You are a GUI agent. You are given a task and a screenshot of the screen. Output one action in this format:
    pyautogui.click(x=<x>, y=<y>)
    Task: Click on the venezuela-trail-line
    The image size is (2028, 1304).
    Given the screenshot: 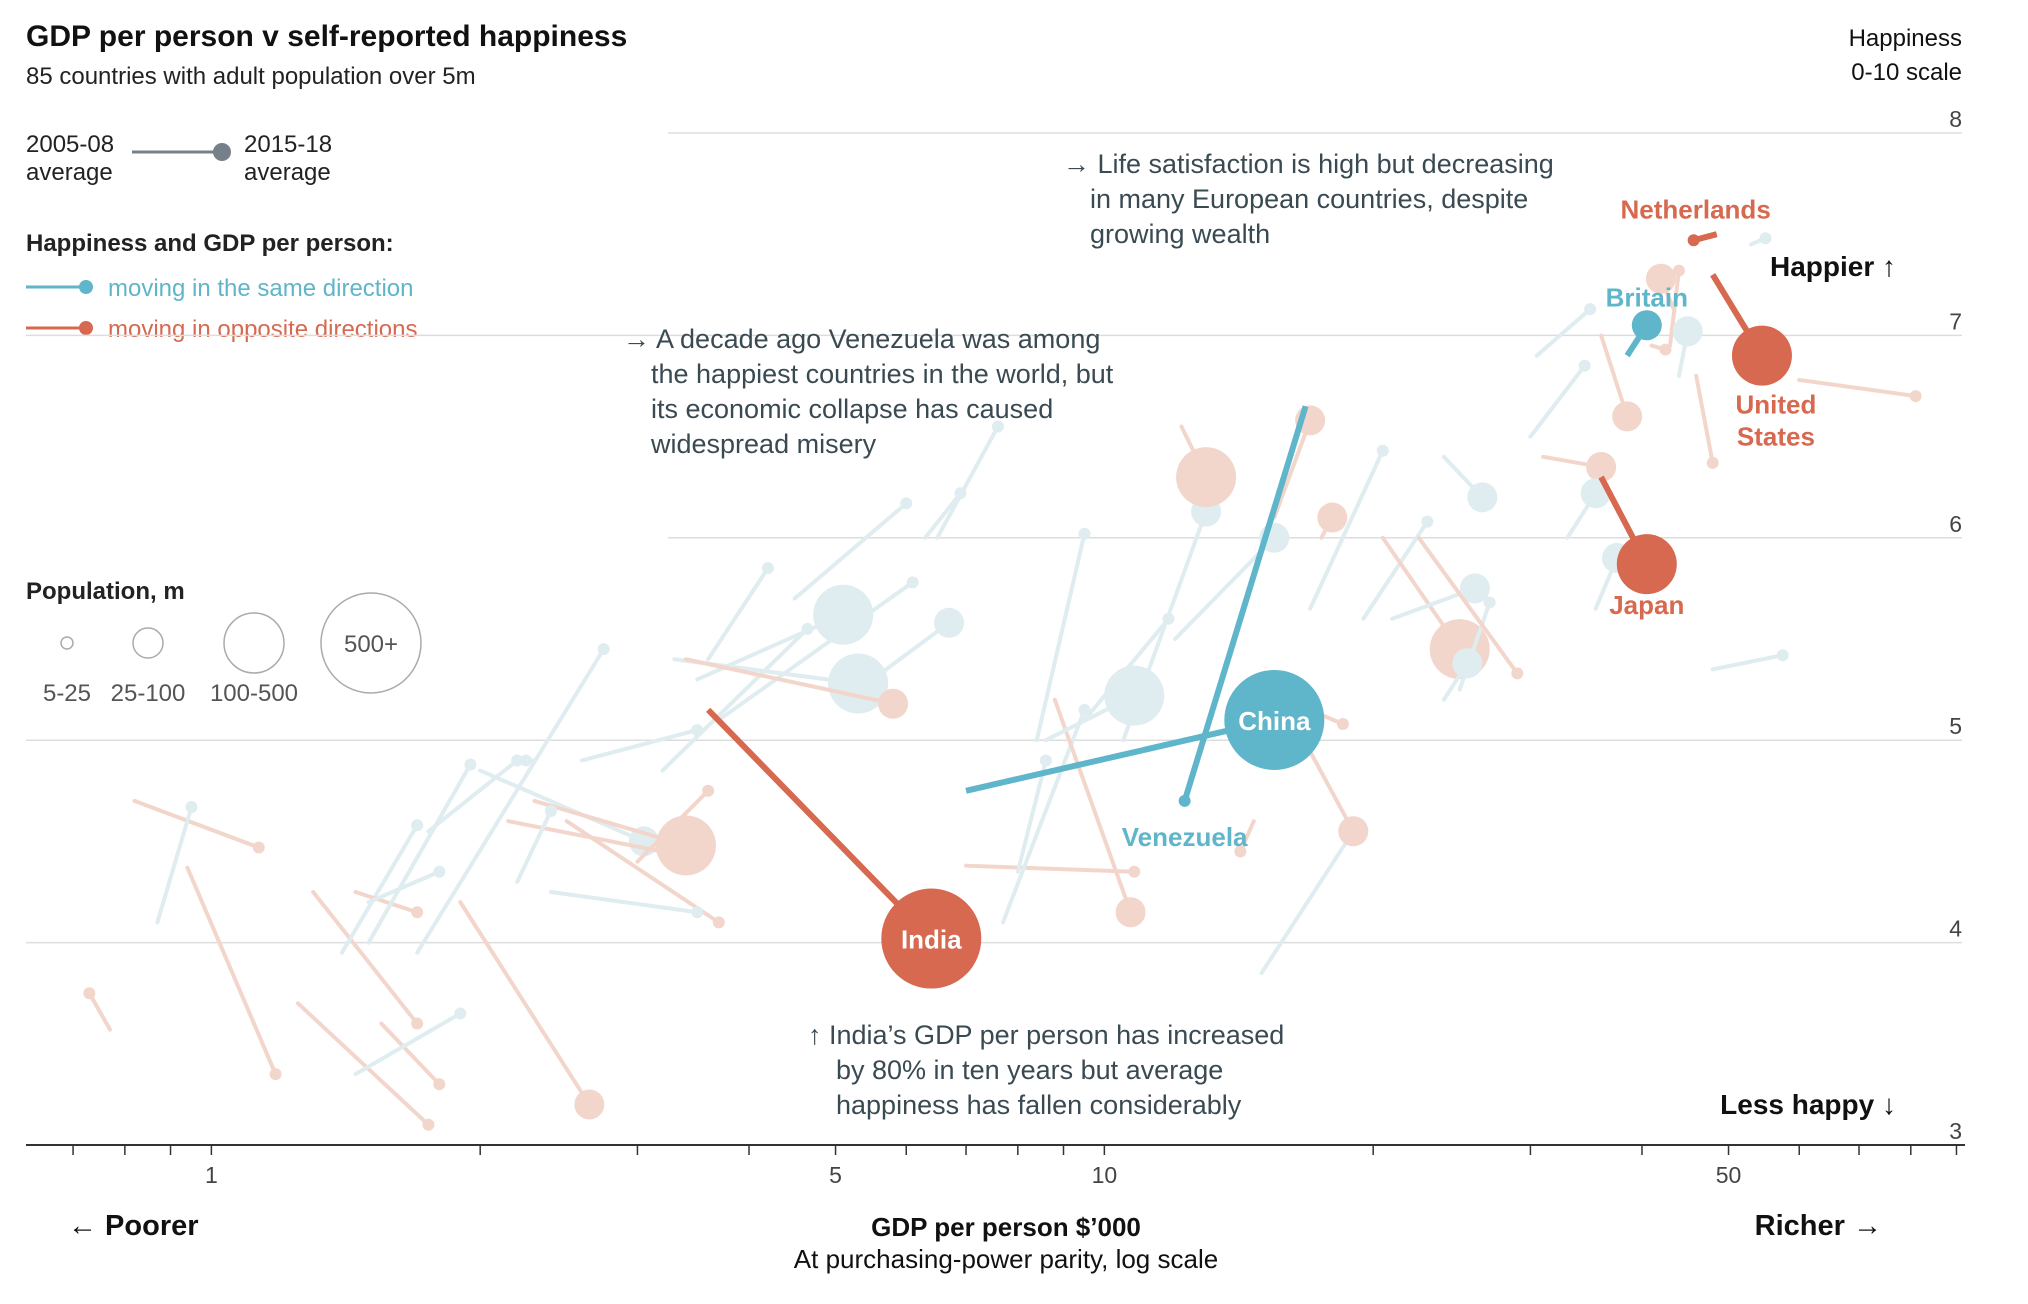 What is the action you would take?
    pyautogui.click(x=1245, y=603)
    